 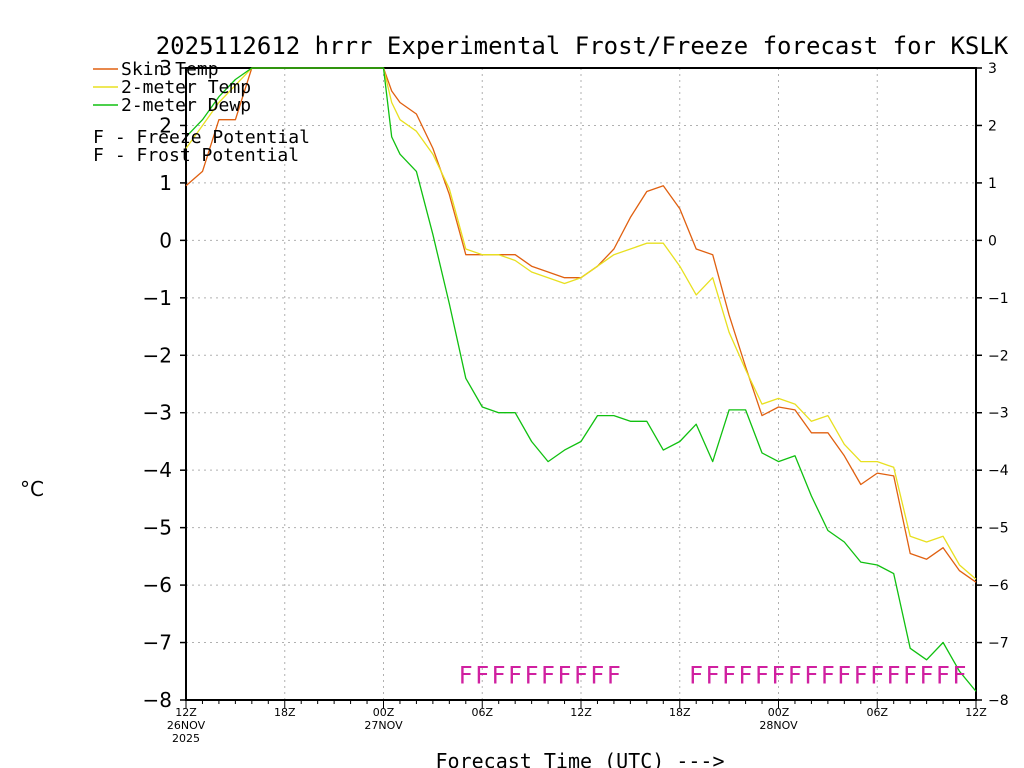 I want to click on y-tick-label-right: −1, so click(x=998, y=299).